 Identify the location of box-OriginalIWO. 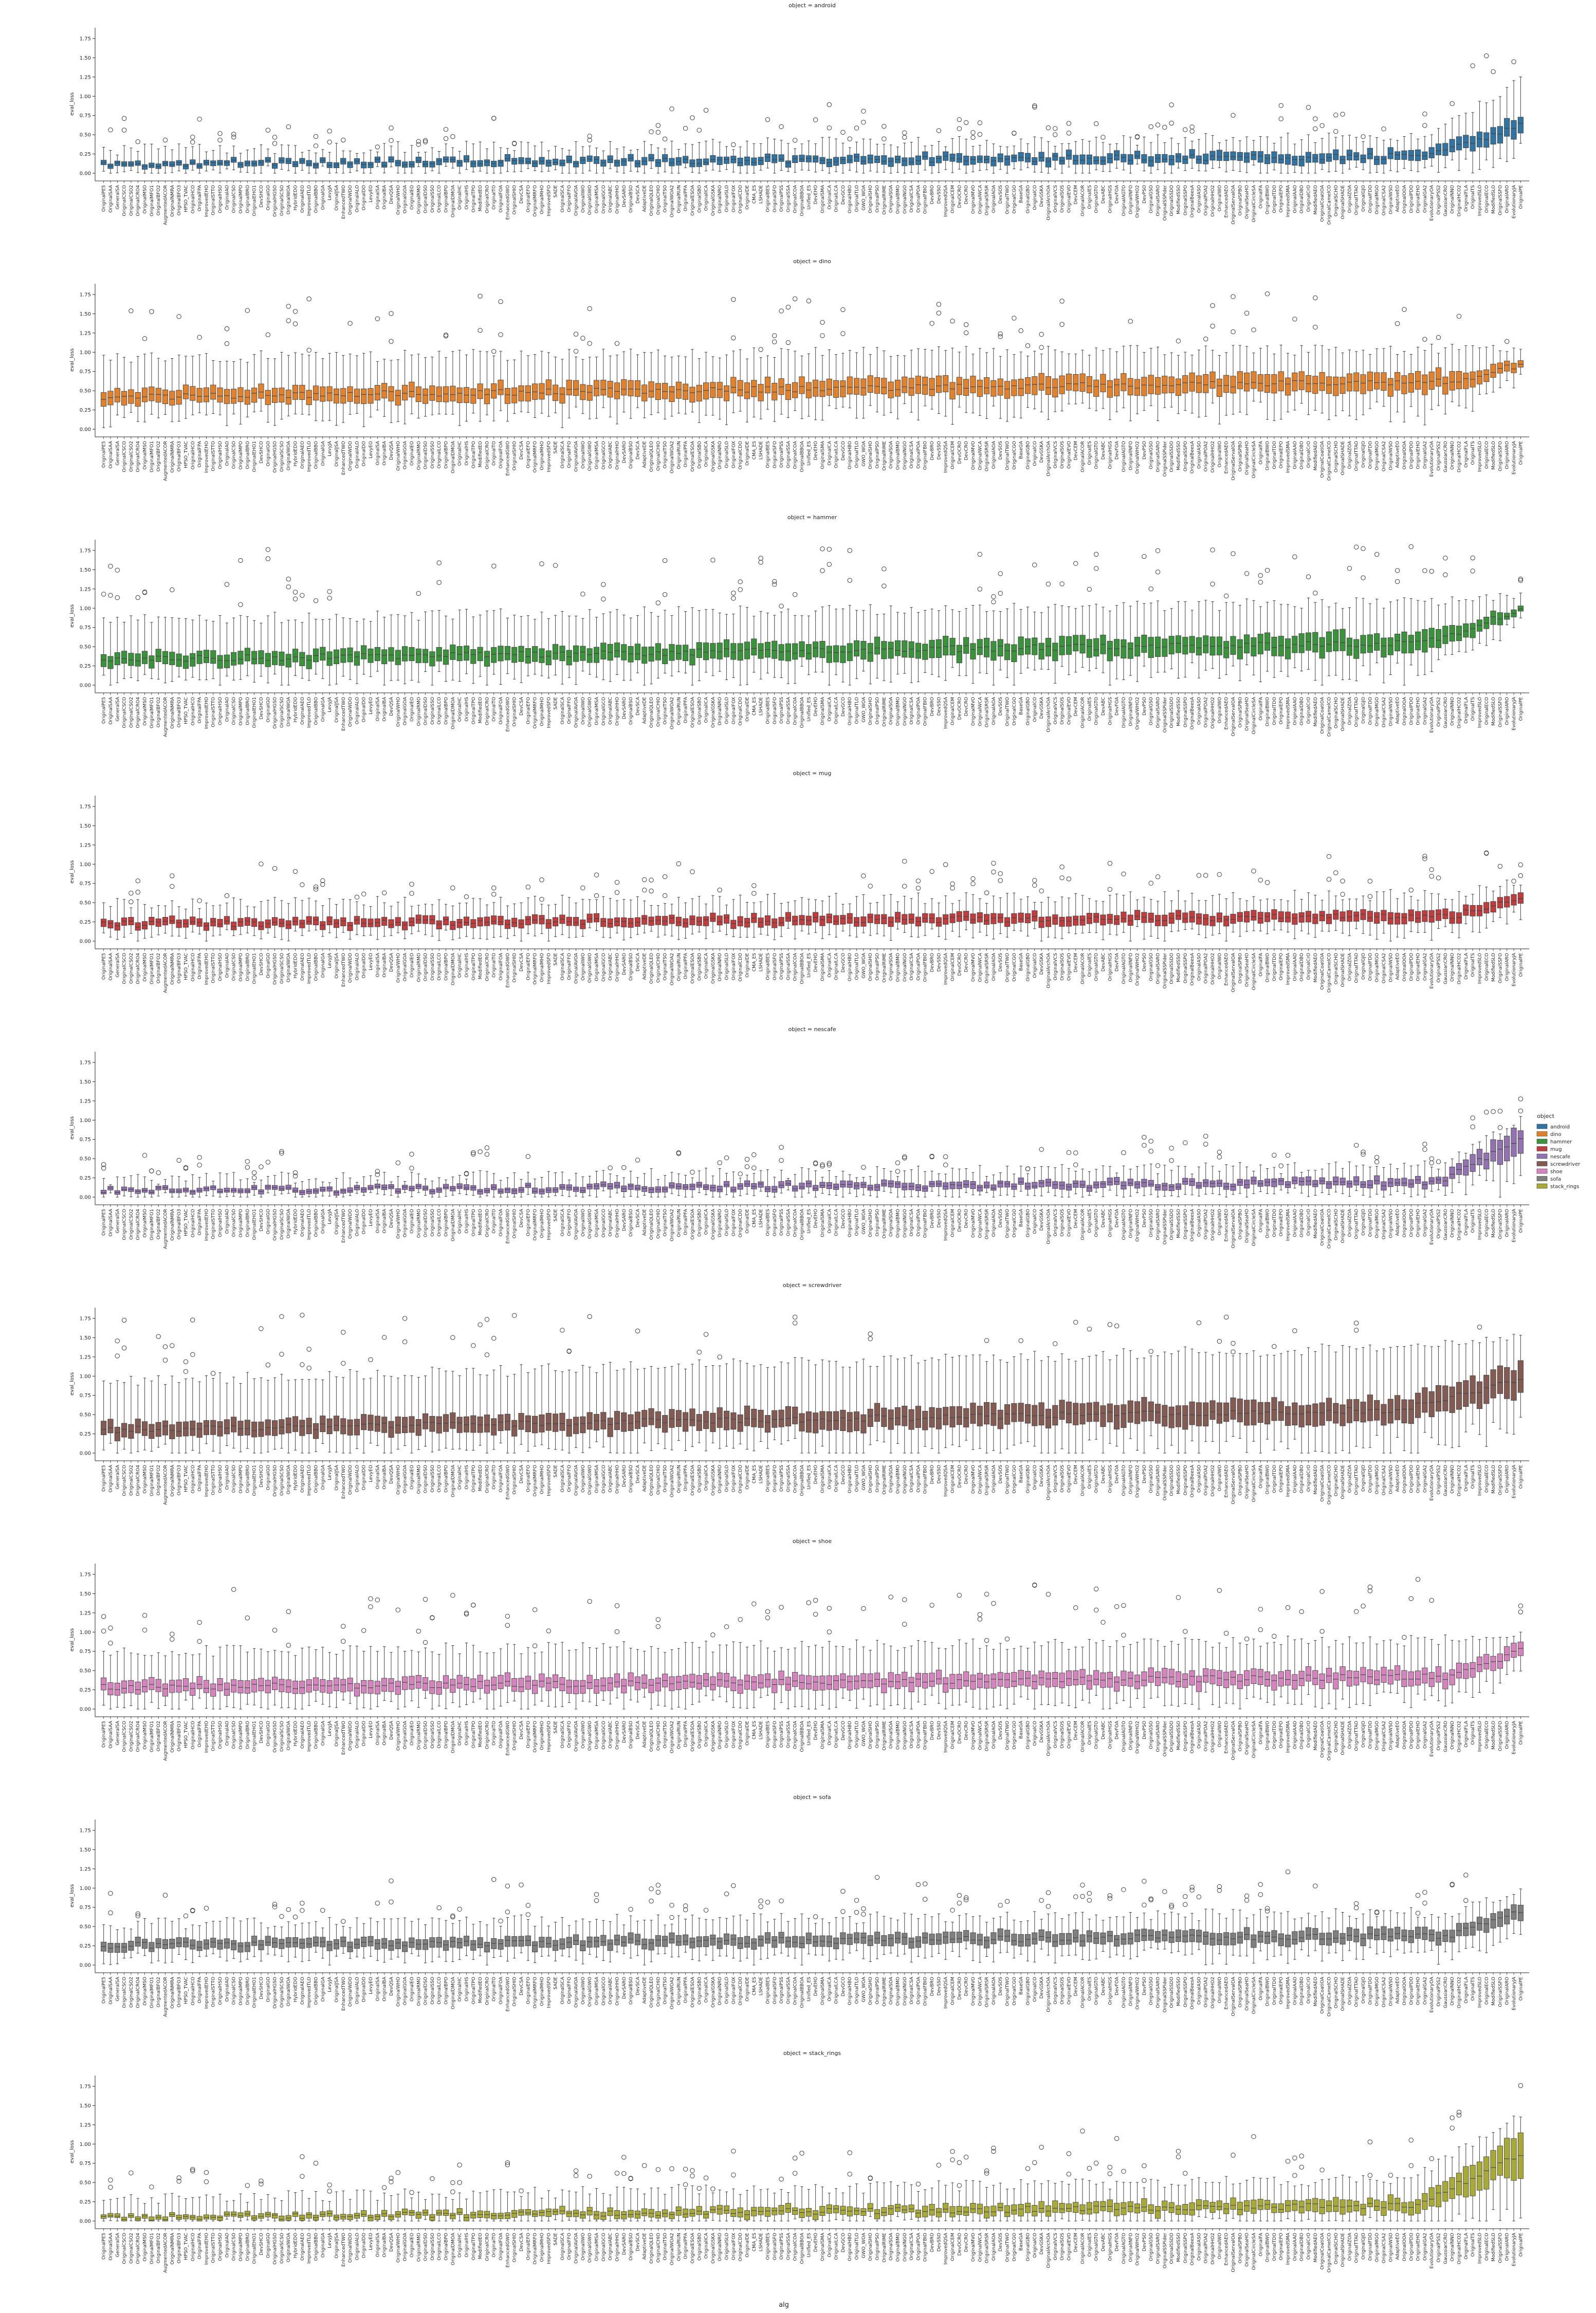
(582, 1941).